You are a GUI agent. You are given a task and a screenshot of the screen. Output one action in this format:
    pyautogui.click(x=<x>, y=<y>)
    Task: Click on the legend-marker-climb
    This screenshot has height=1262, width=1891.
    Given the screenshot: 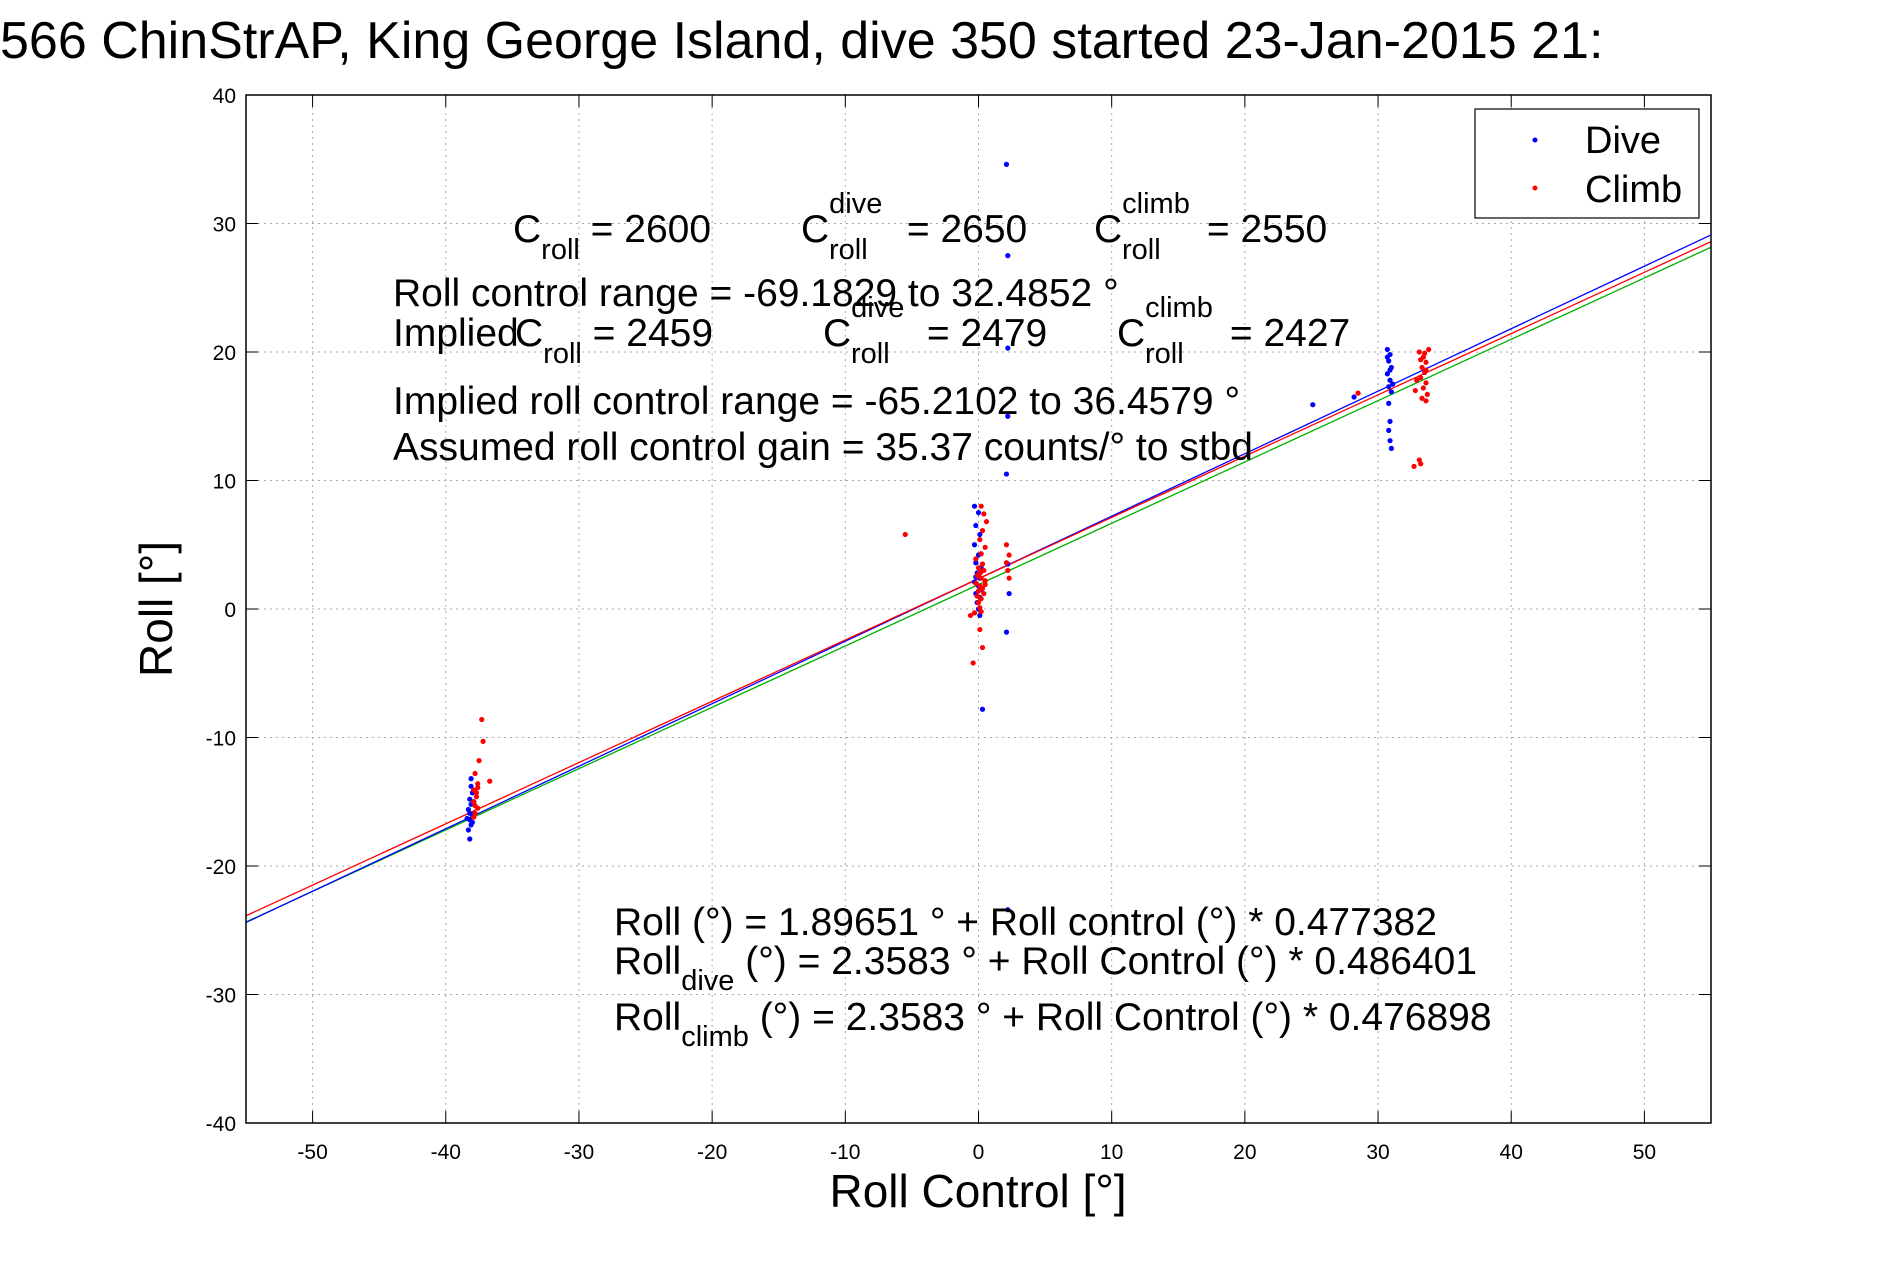 What is the action you would take?
    pyautogui.click(x=1535, y=188)
    